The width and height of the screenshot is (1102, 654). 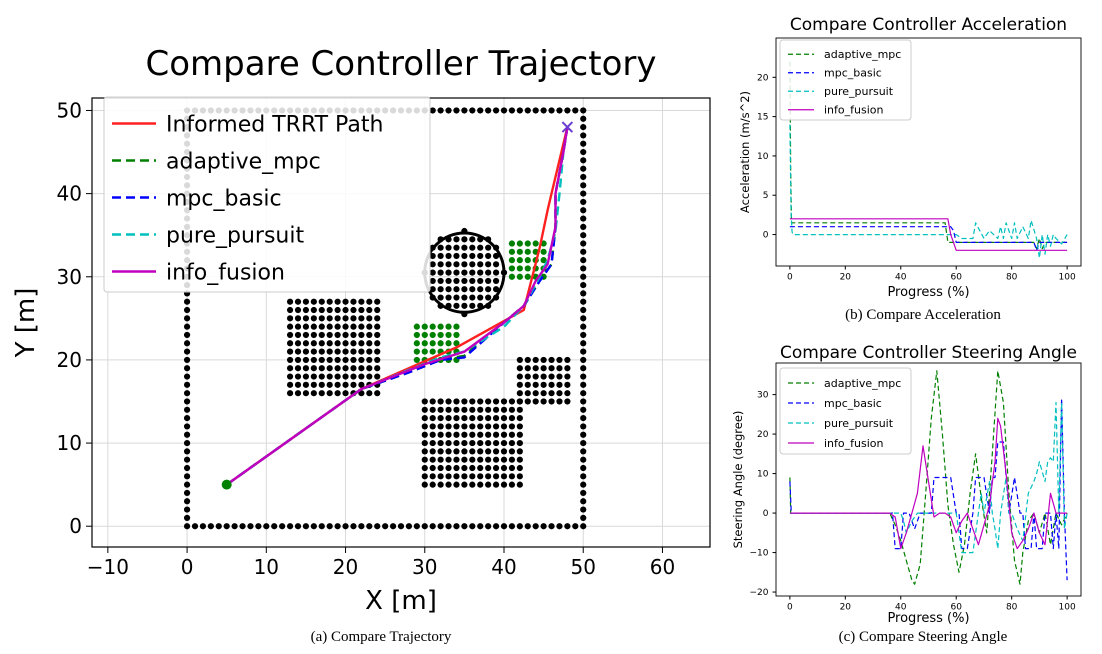 I want to click on x-tick-label: 20, so click(x=846, y=608).